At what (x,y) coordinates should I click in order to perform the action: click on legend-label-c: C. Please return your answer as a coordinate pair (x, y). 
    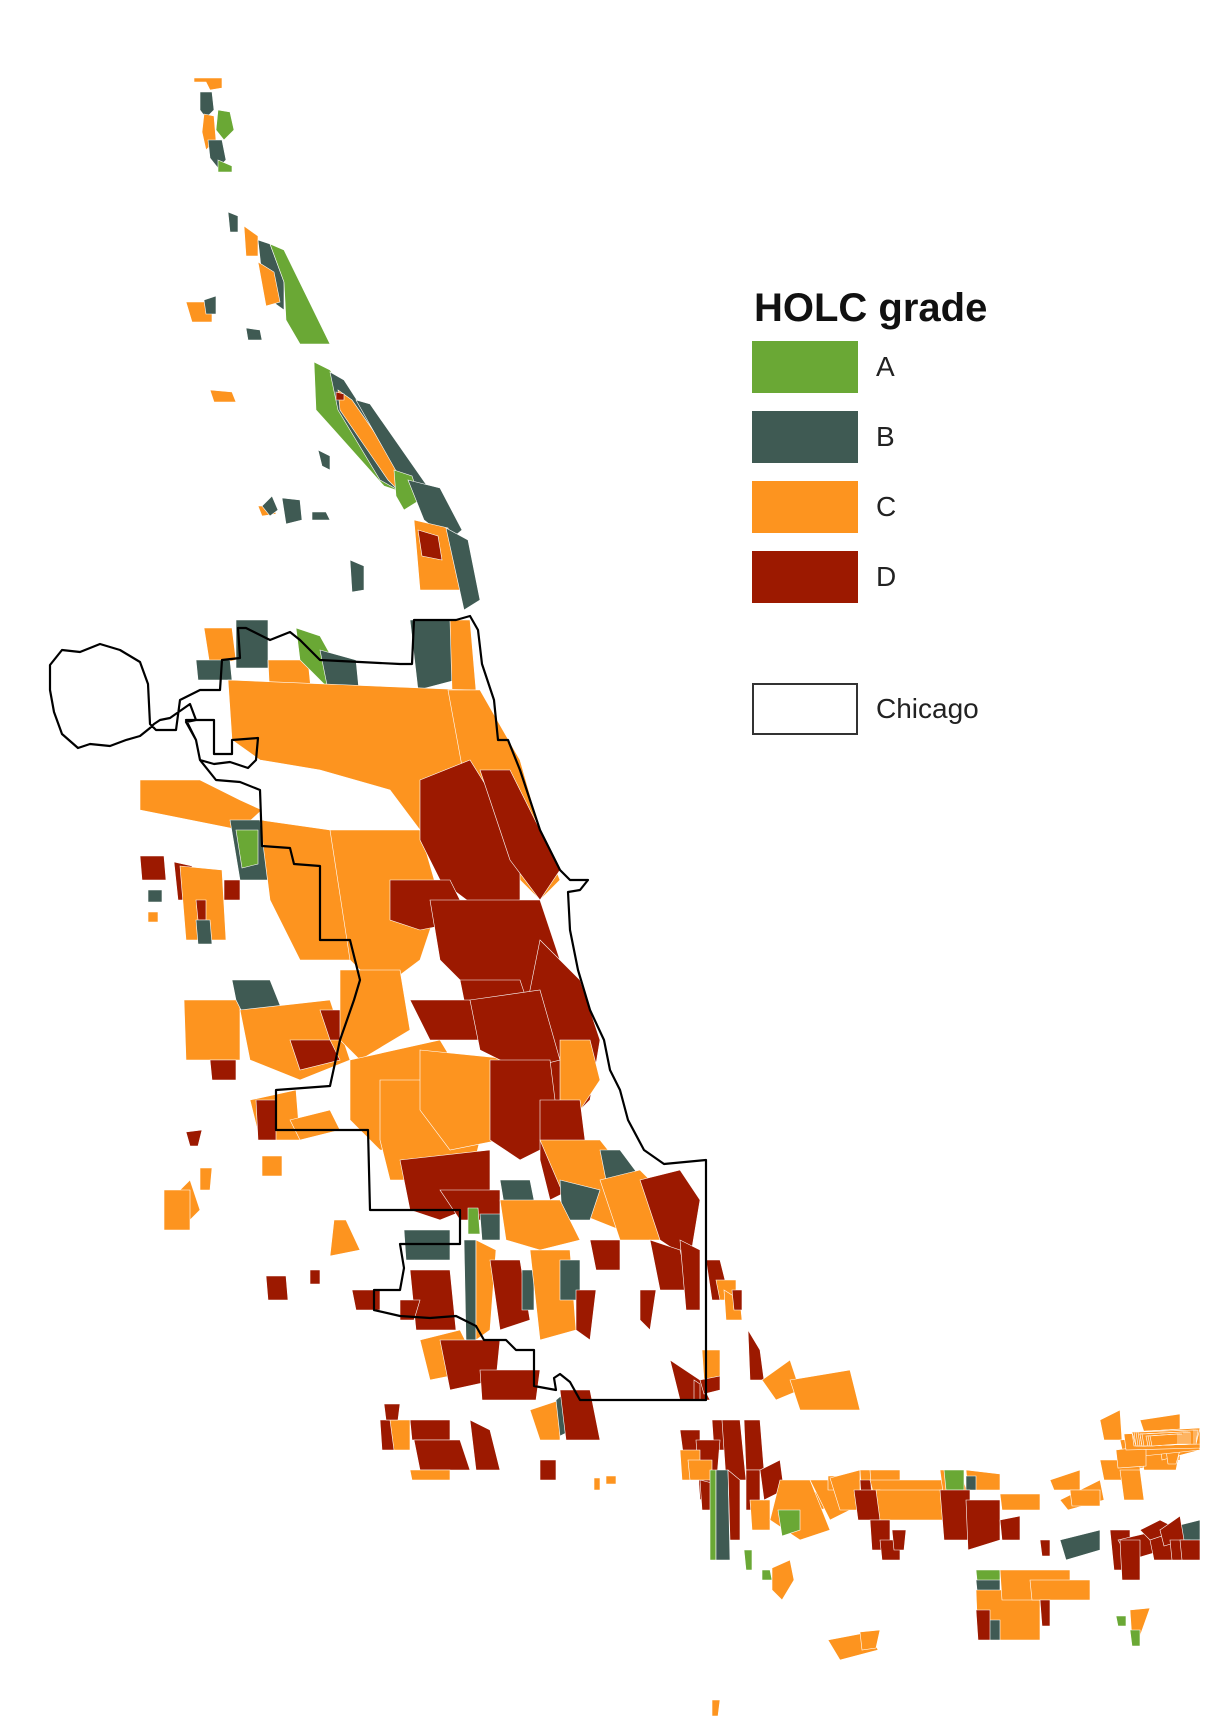
    Looking at the image, I should click on (886, 506).